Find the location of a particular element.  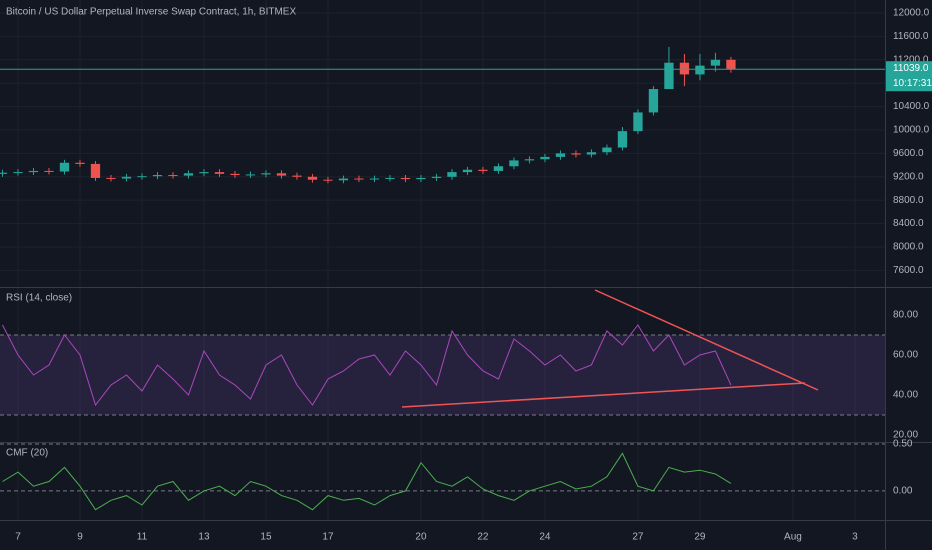

y-tick-label: 0.50 is located at coordinates (903, 444).